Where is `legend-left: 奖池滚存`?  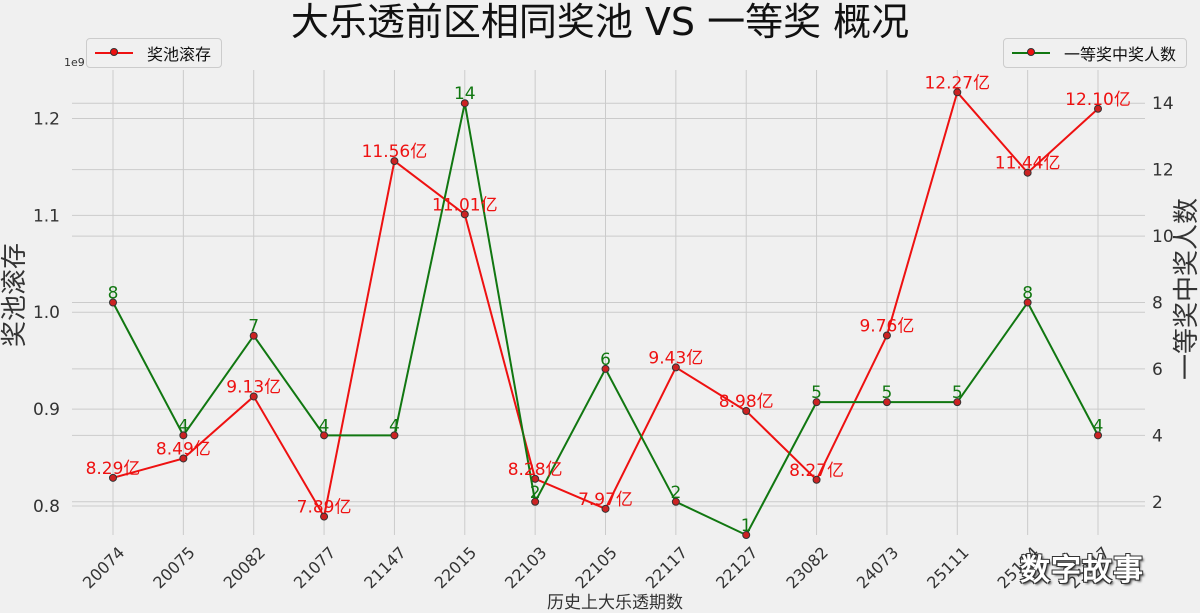
legend-left: 奖池滚存 is located at coordinates (154, 53).